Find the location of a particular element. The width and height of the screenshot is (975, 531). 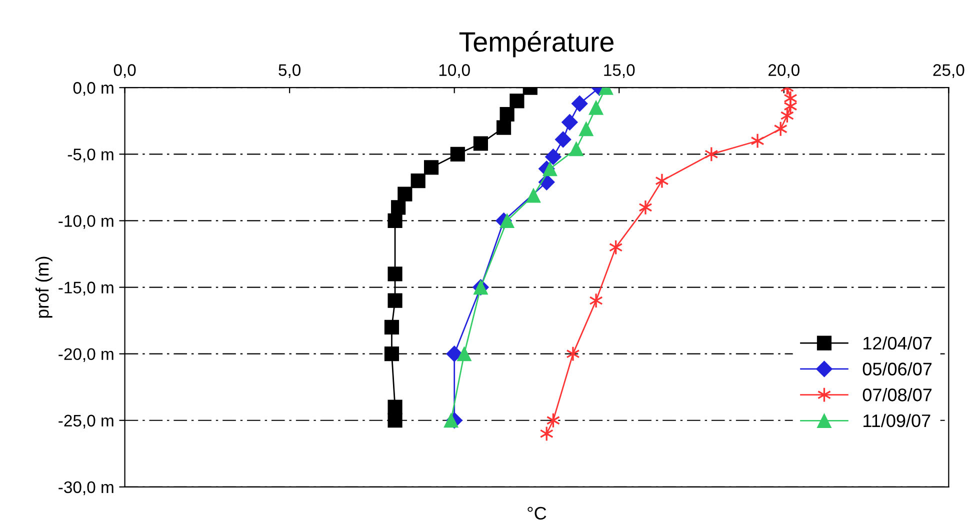

y-tick-label: -5,0 m is located at coordinates (91, 155).